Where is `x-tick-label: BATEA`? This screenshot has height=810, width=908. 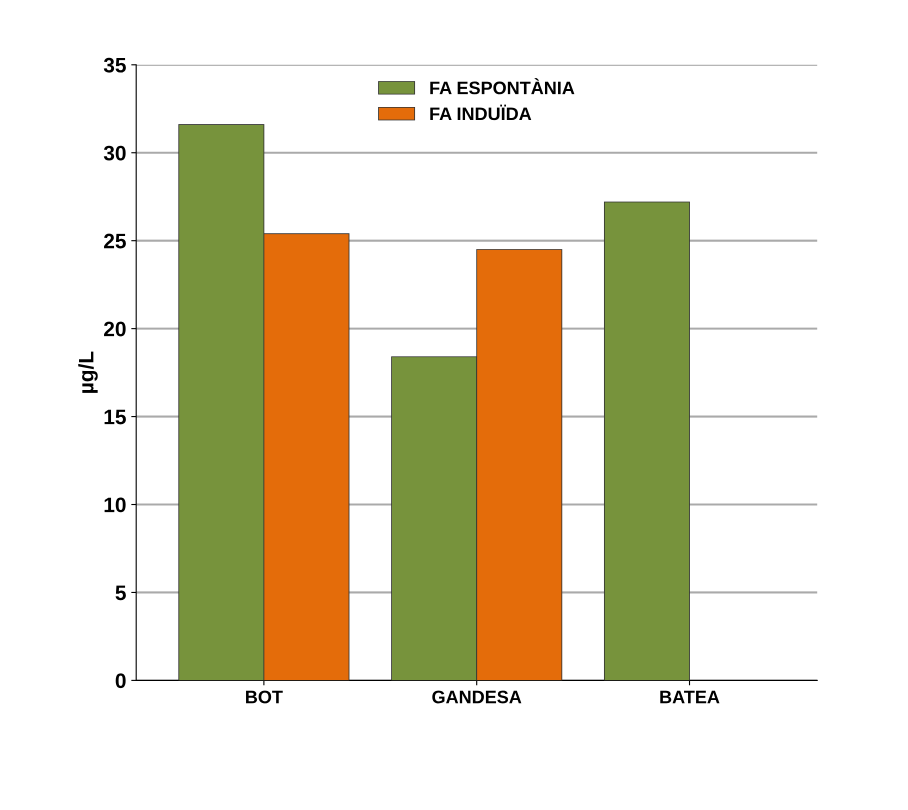
x-tick-label: BATEA is located at coordinates (690, 697).